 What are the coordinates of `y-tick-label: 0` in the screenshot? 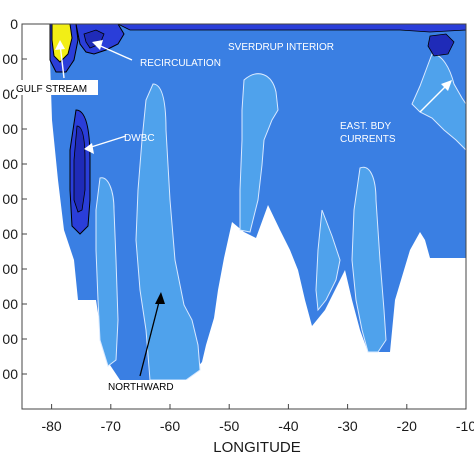 It's located at (14, 24).